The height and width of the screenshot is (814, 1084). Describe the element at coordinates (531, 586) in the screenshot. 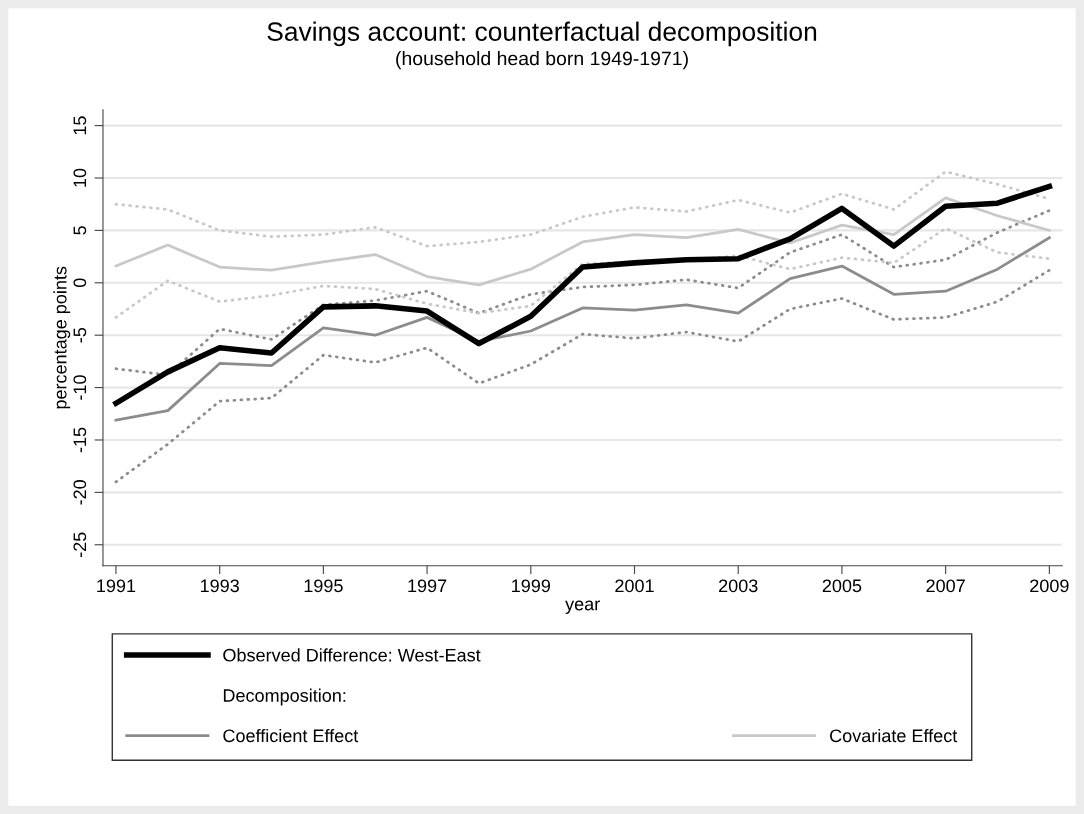

I see `x-tick-label: 1999` at that location.